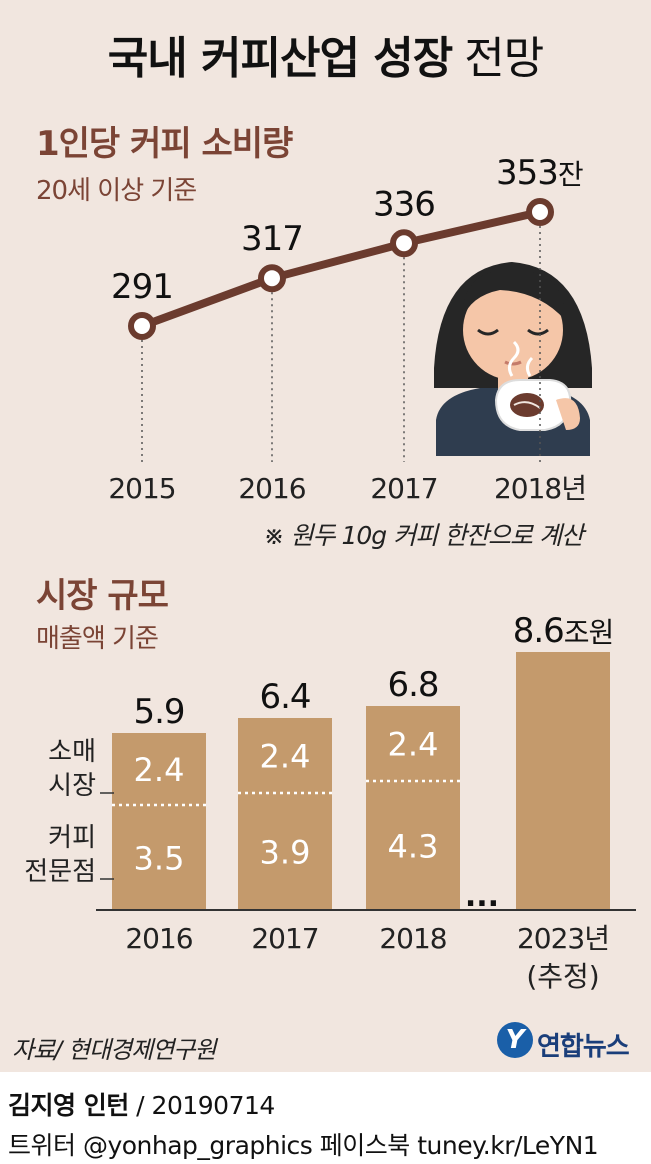 The height and width of the screenshot is (1164, 651). Describe the element at coordinates (513, 359) in the screenshot. I see `woman-drinking-coffee-icon` at that location.